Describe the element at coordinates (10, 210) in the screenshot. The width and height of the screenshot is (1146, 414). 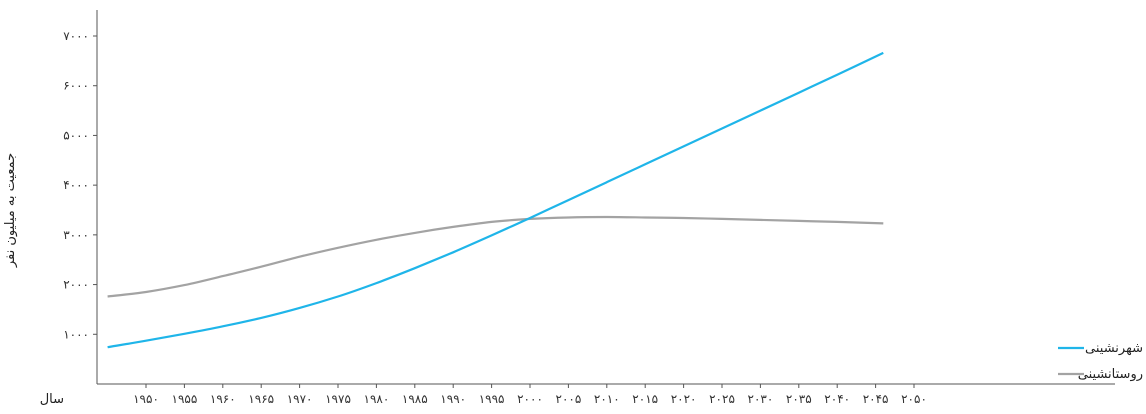
I see `y-axis-title: جمعیت به میلیون نفر` at that location.